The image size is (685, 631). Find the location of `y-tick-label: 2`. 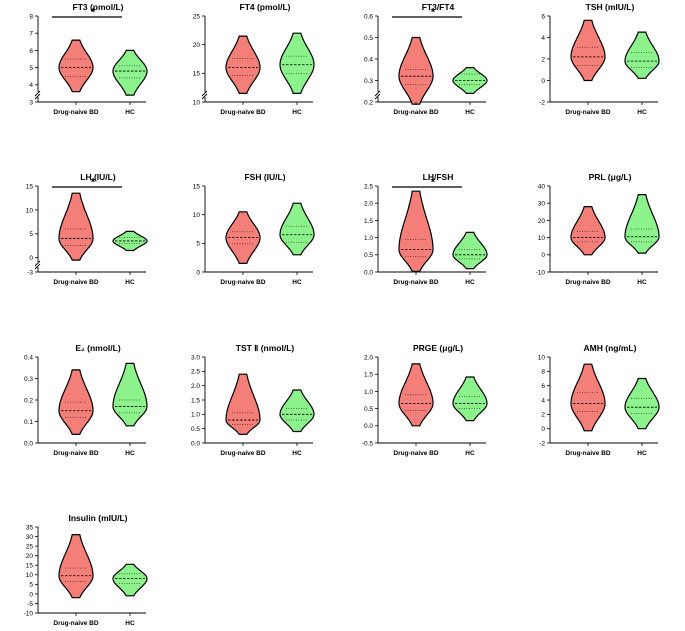

y-tick-label: 2 is located at coordinates (543, 415).